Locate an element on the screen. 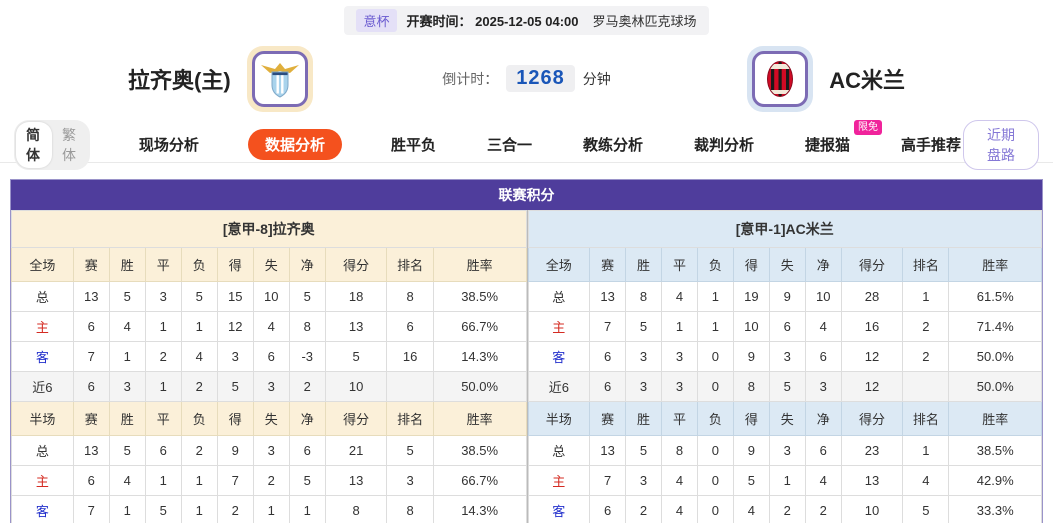  match-info-pill: 意杯 开赛时间： 2025-12-05 04:00 罗马奥林匹克球场 is located at coordinates (526, 20).